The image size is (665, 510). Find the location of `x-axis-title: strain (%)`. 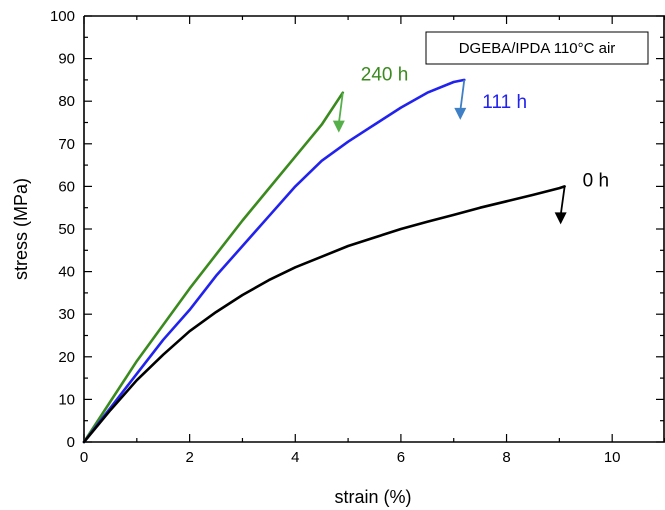

x-axis-title: strain (%) is located at coordinates (372, 497).